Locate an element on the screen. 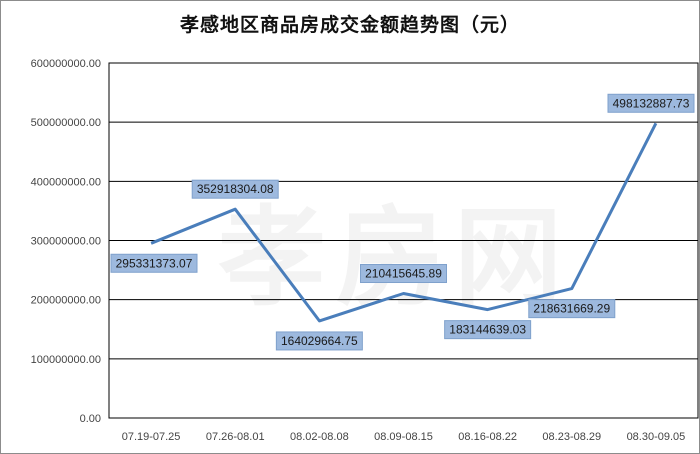  data-label-text: 218631669.29 is located at coordinates (571, 309).